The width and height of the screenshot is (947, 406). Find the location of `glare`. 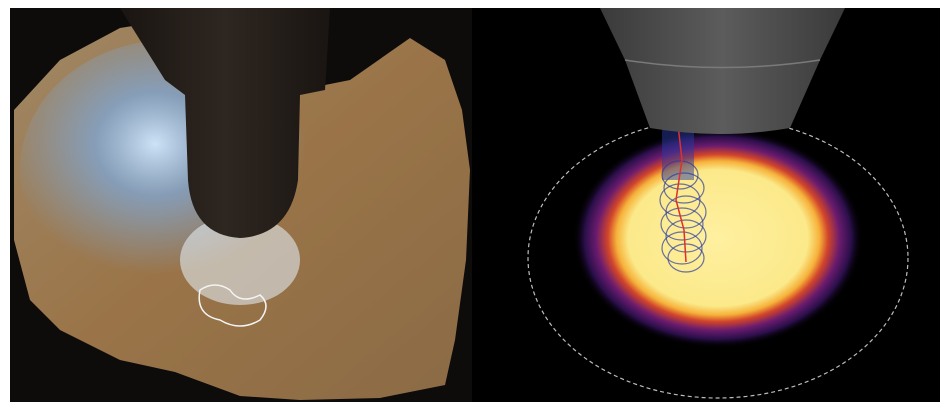

glare is located at coordinates (240, 260).